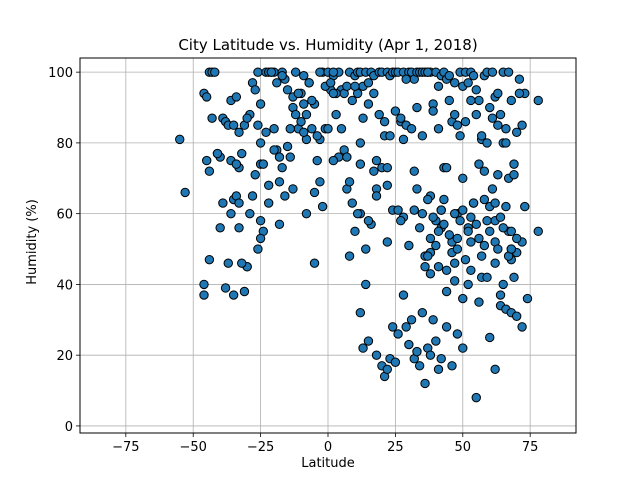 Image resolution: width=640 pixels, height=480 pixels. What do you see at coordinates (395, 447) in the screenshot?
I see `x-tick-label: 25` at bounding box center [395, 447].